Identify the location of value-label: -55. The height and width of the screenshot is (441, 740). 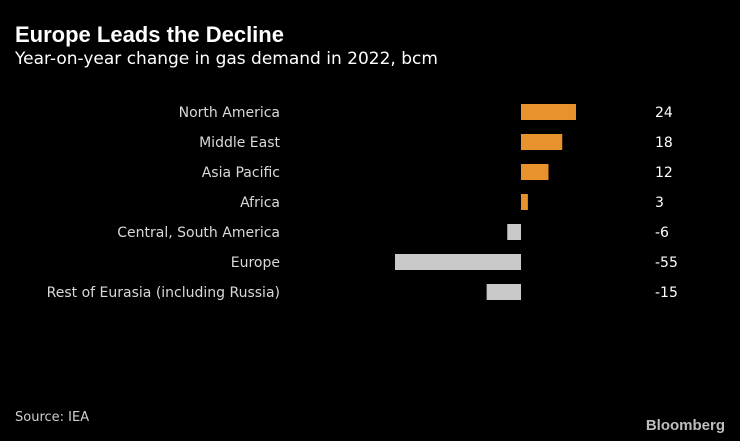
(666, 263).